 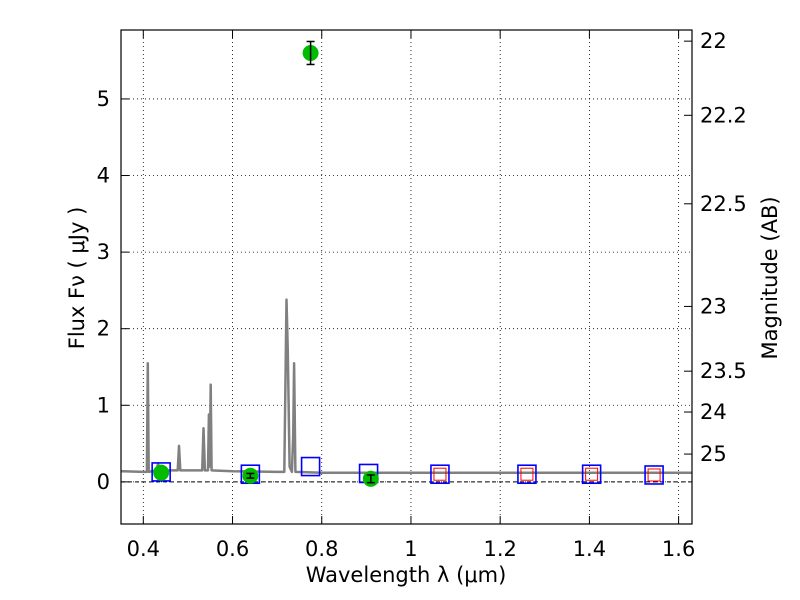 I want to click on observed-flux-point, so click(x=161, y=472).